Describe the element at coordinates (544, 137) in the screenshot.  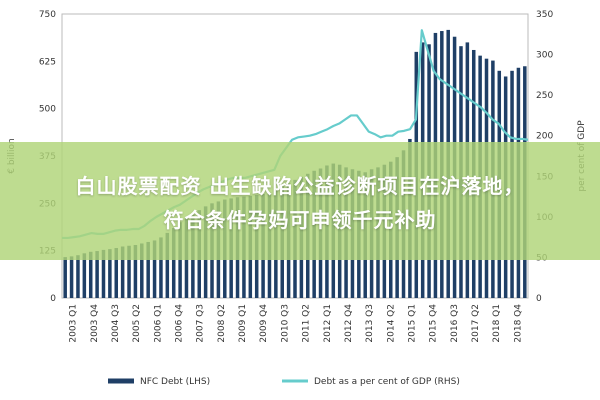
I see `y-right-tick-label: 200` at that location.